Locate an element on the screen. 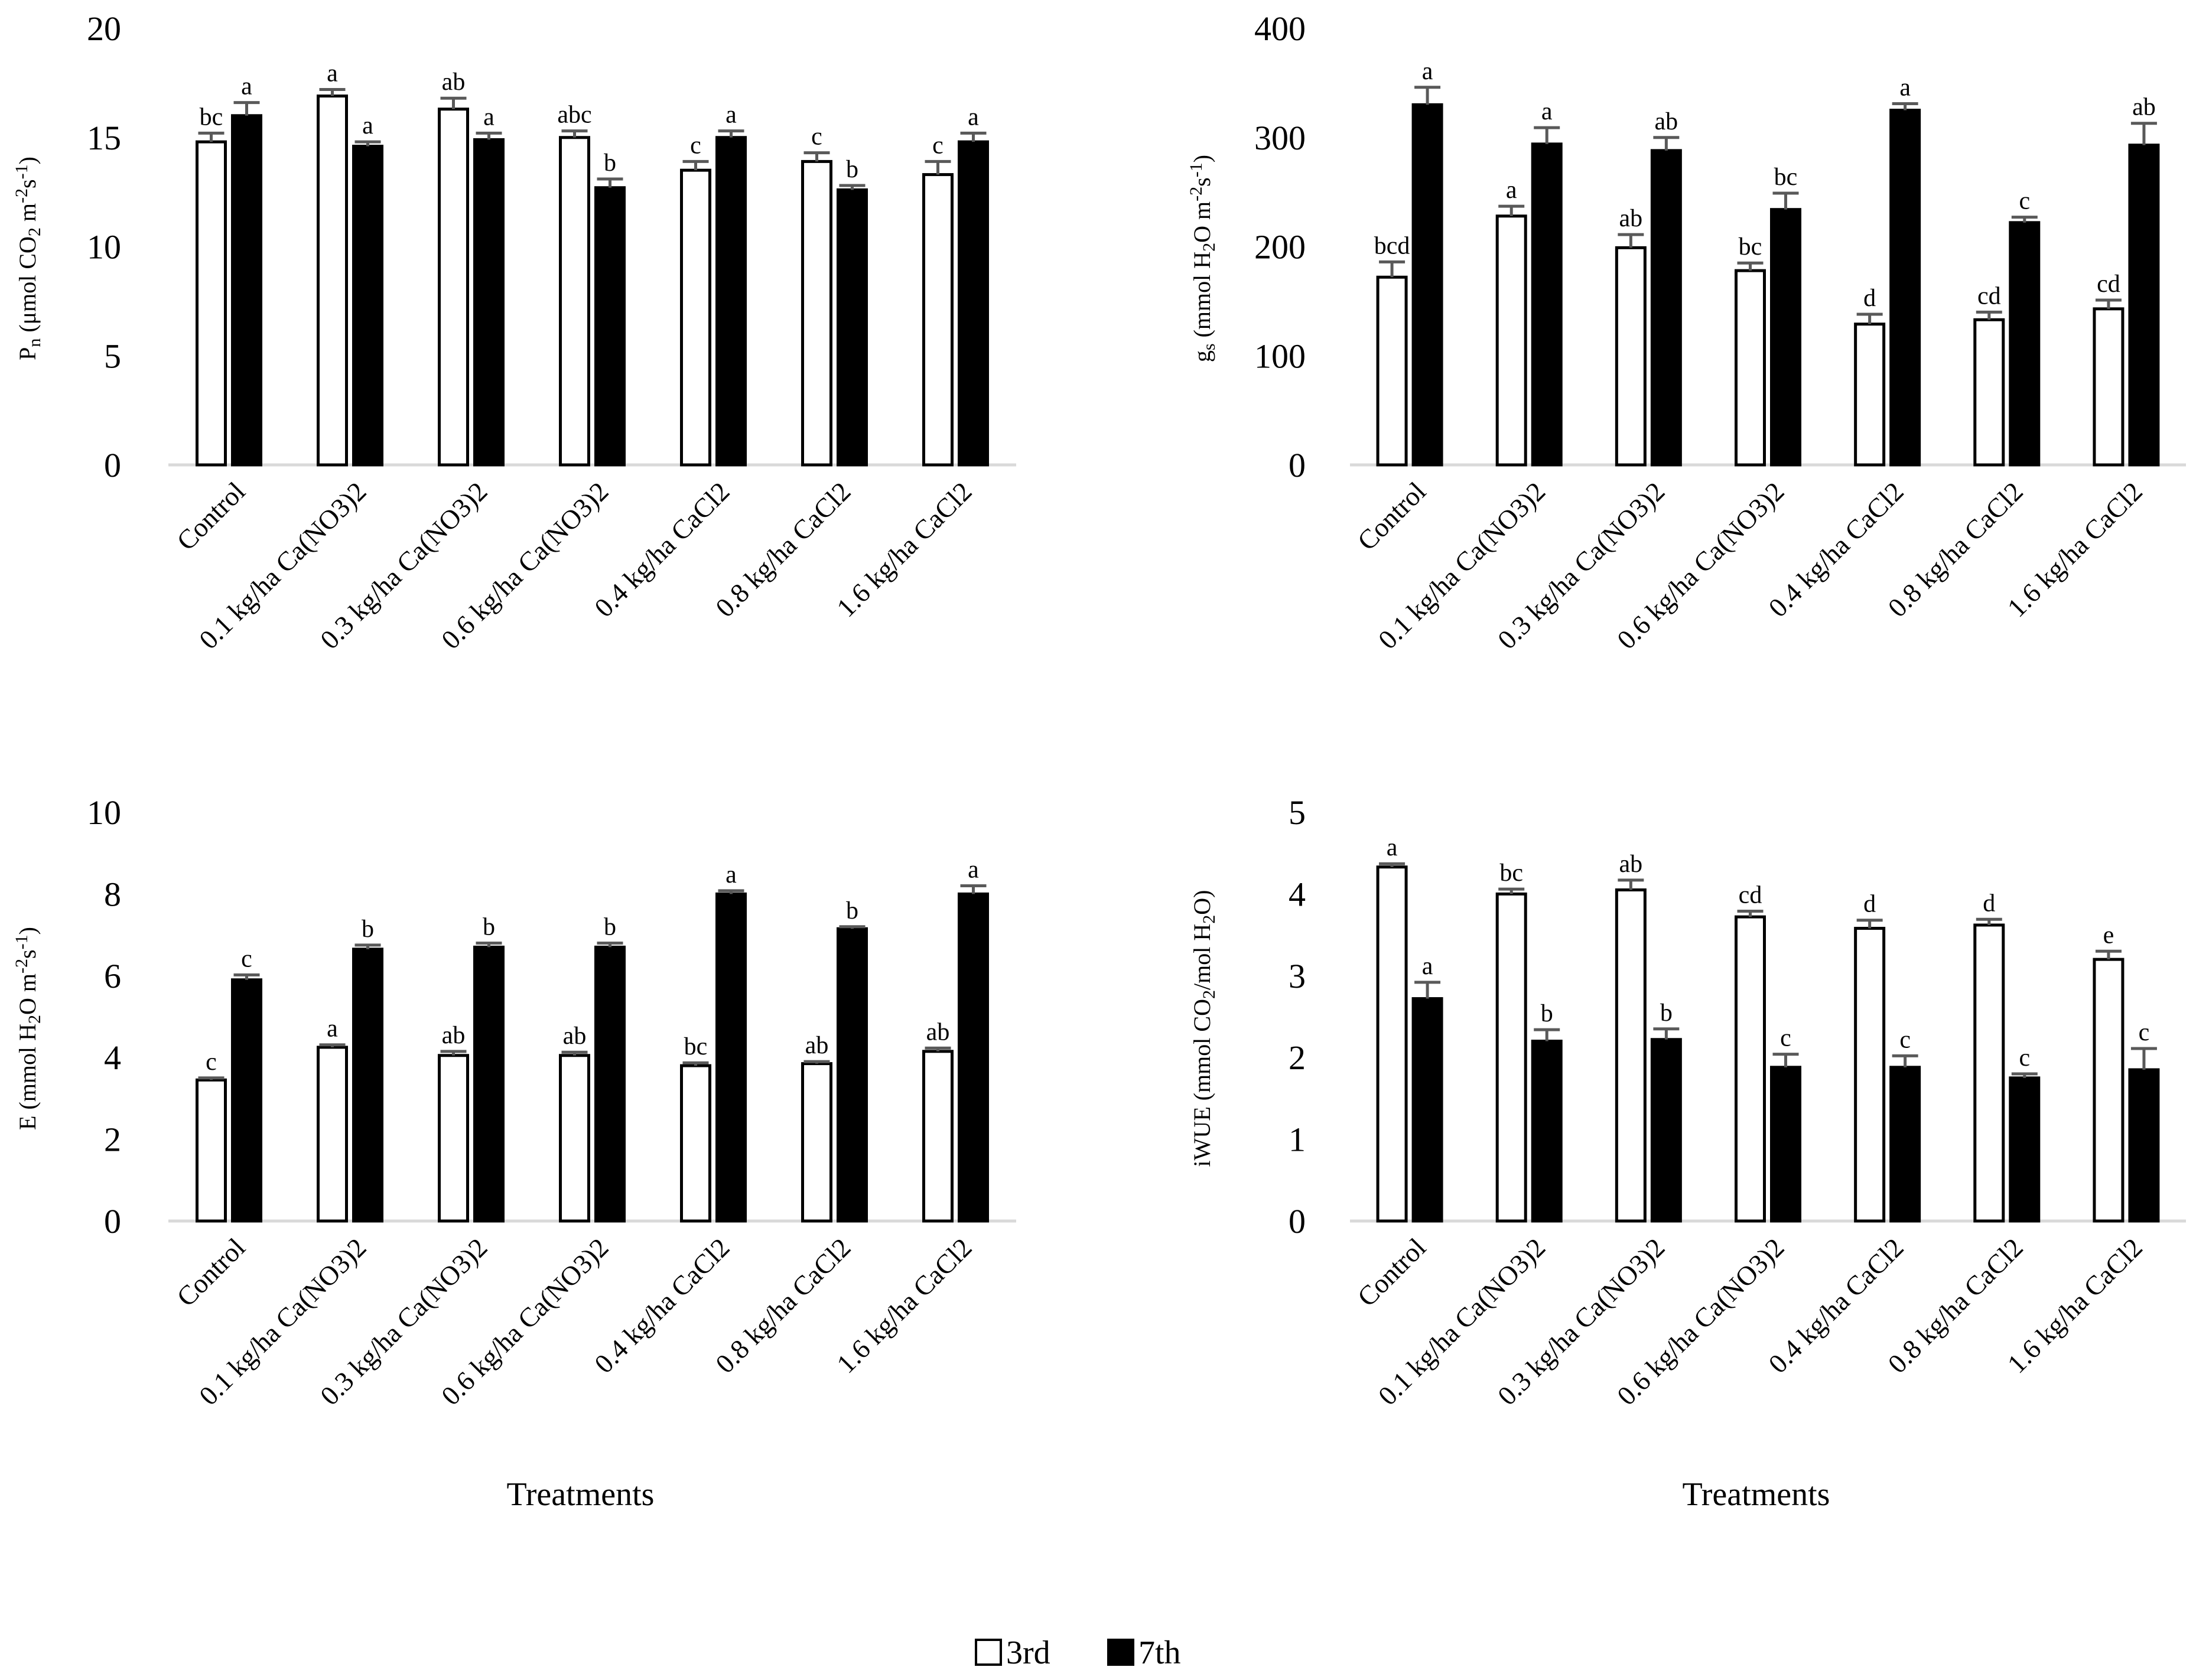 This screenshot has width=2196, height=1680. y-tick-label: 20 is located at coordinates (104, 28).